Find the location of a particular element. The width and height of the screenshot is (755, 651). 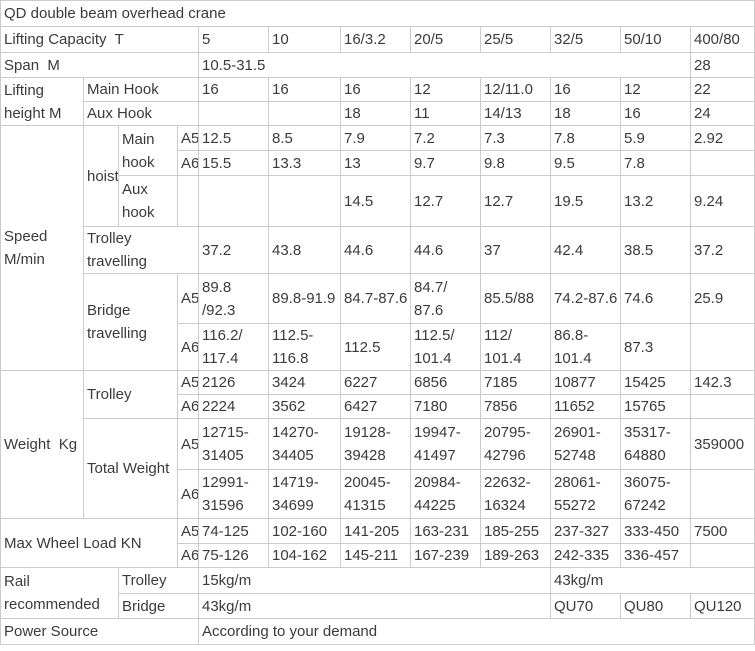

aux-hook-value: 16 is located at coordinates (655, 113).